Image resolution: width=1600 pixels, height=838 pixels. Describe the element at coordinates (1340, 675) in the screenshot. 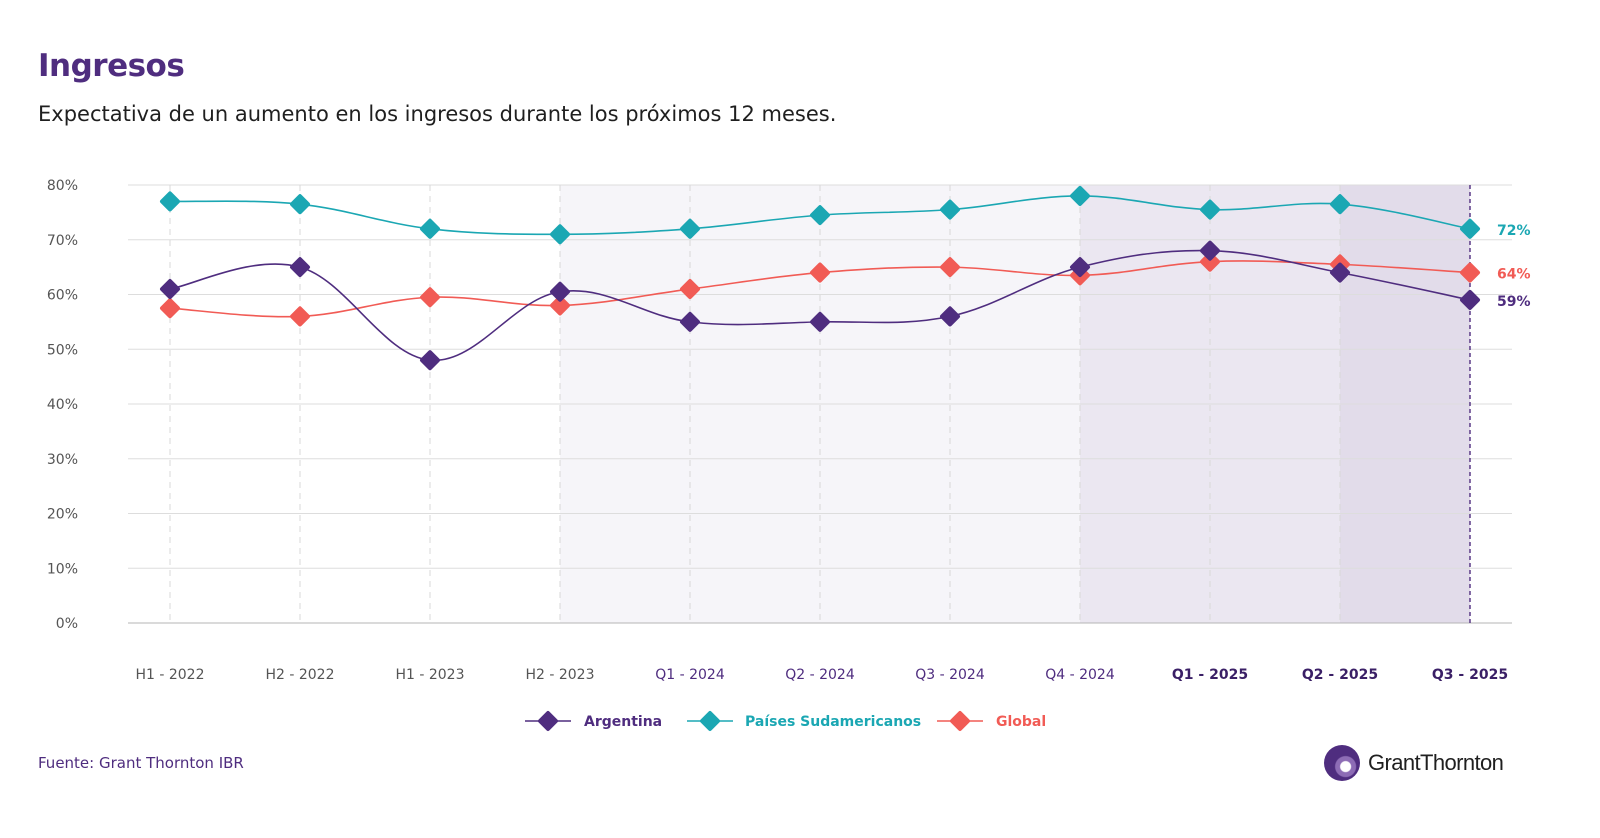

I see `x-tick-label: Q2 - 2025` at that location.